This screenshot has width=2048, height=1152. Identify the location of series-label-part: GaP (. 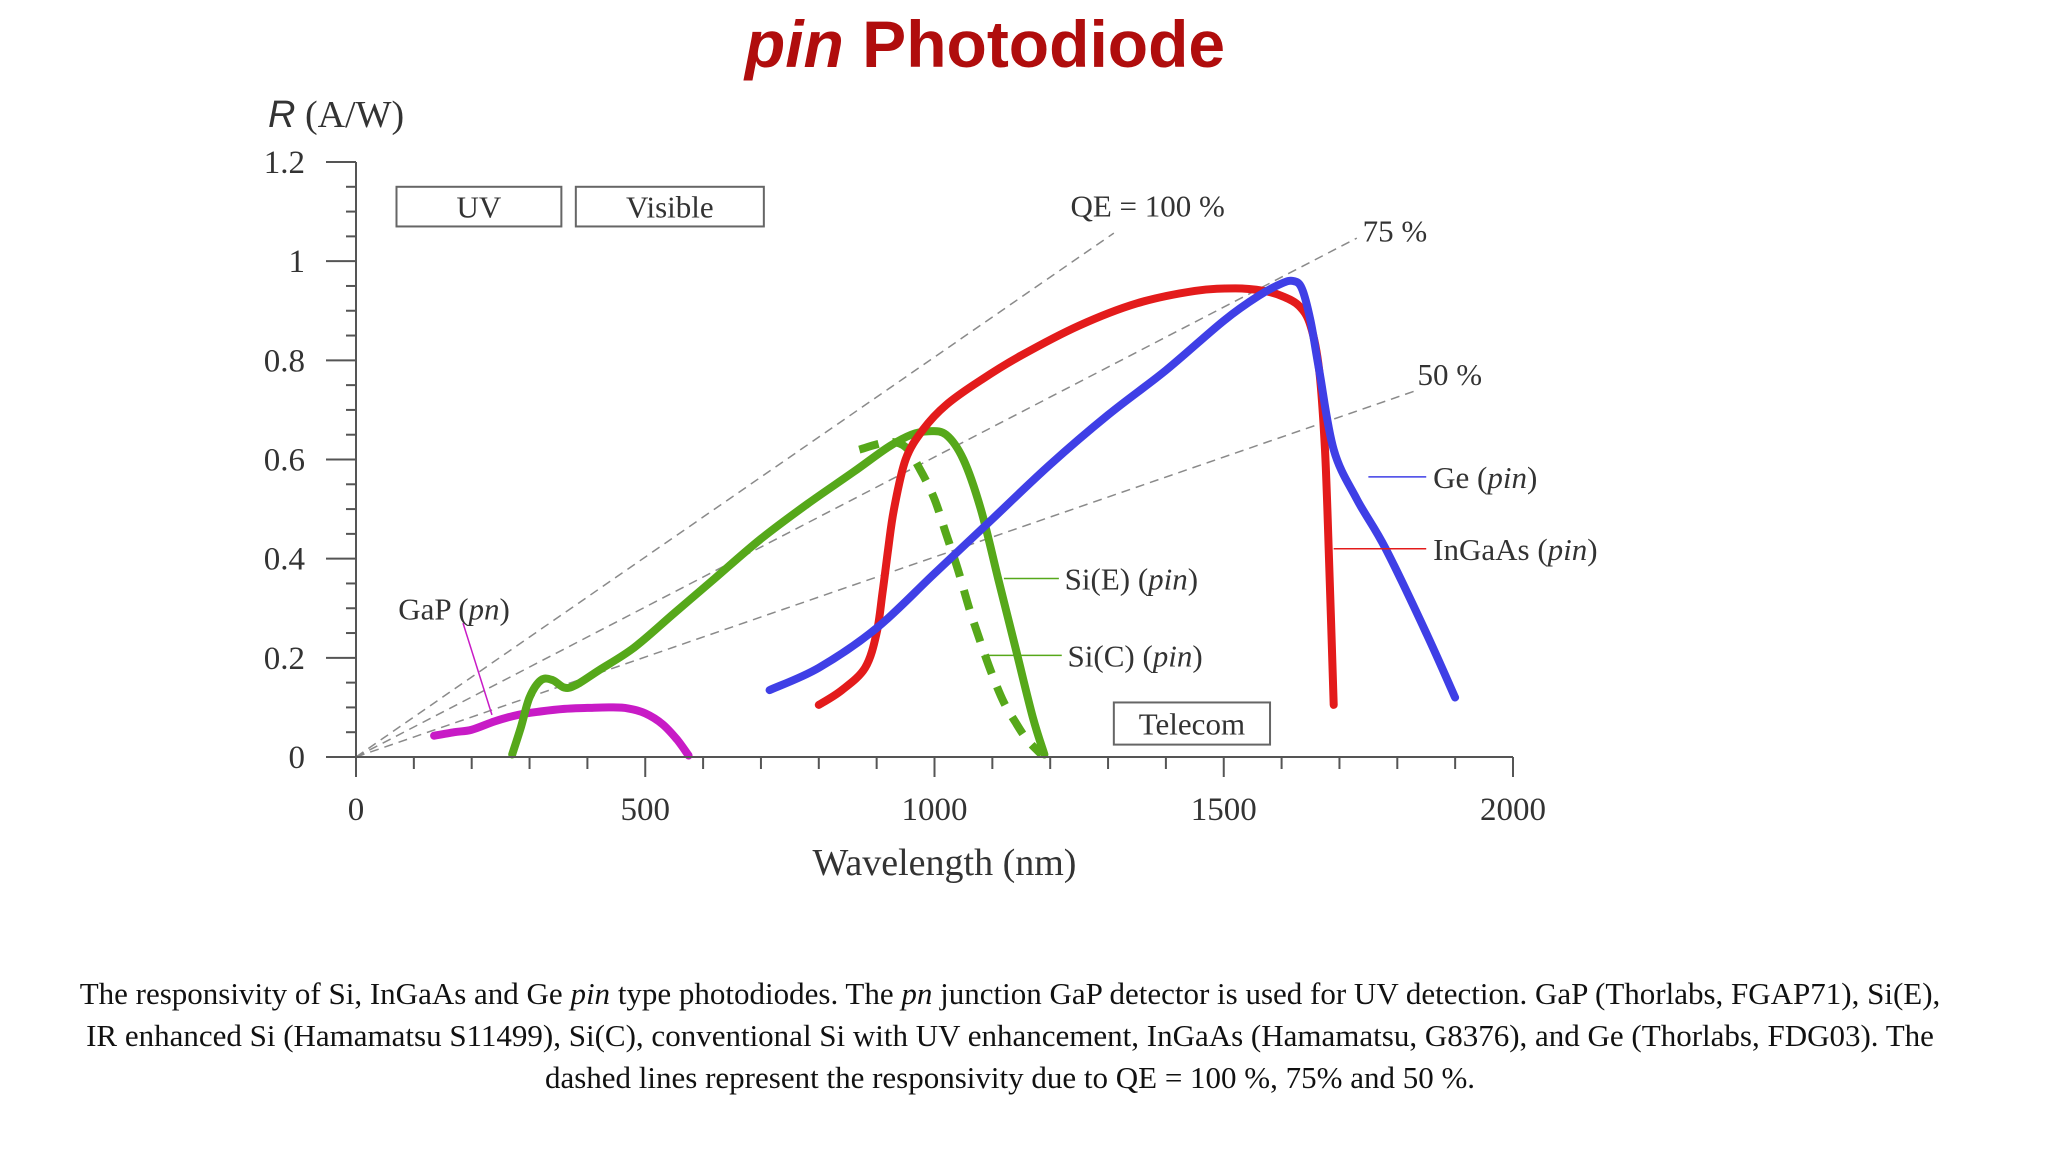
(433, 608).